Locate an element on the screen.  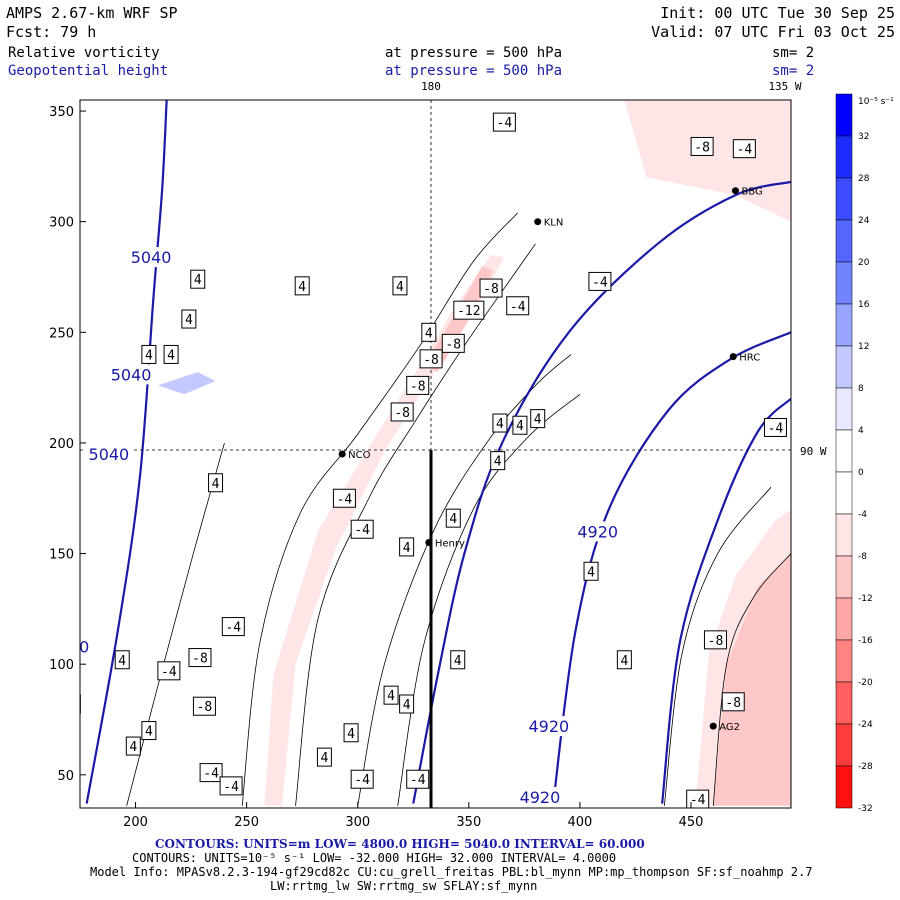
field2-level: at pressure = 500 hPa is located at coordinates (473, 71).